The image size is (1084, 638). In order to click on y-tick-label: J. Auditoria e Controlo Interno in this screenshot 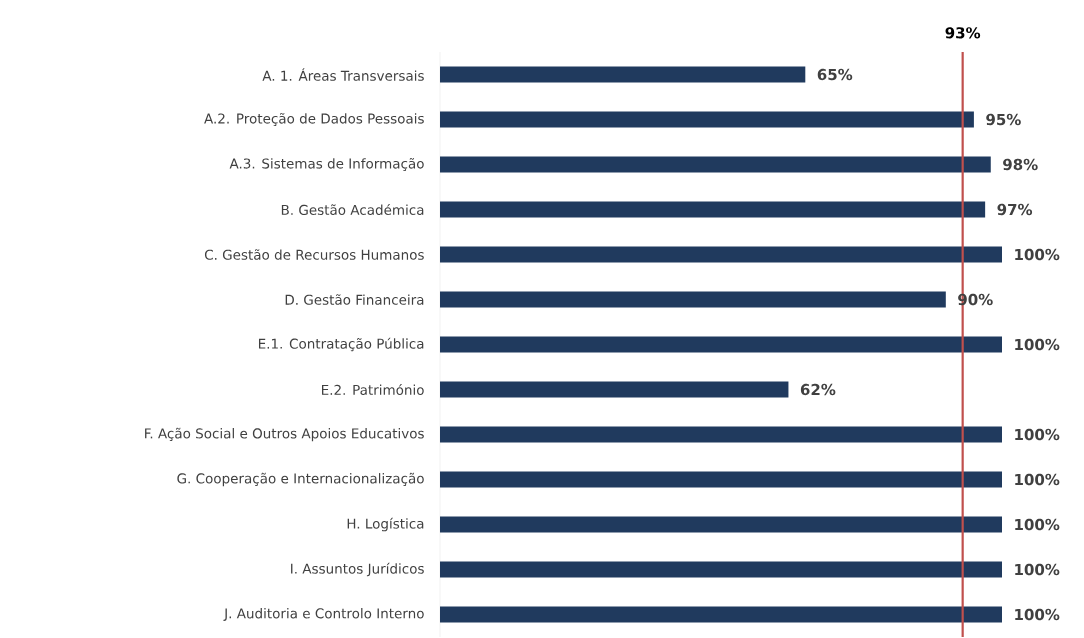, I will do `click(323, 614)`.